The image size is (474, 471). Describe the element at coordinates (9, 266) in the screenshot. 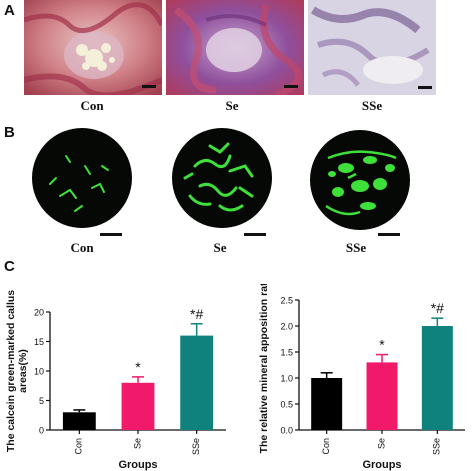

I see `panel-c-letter: C` at that location.